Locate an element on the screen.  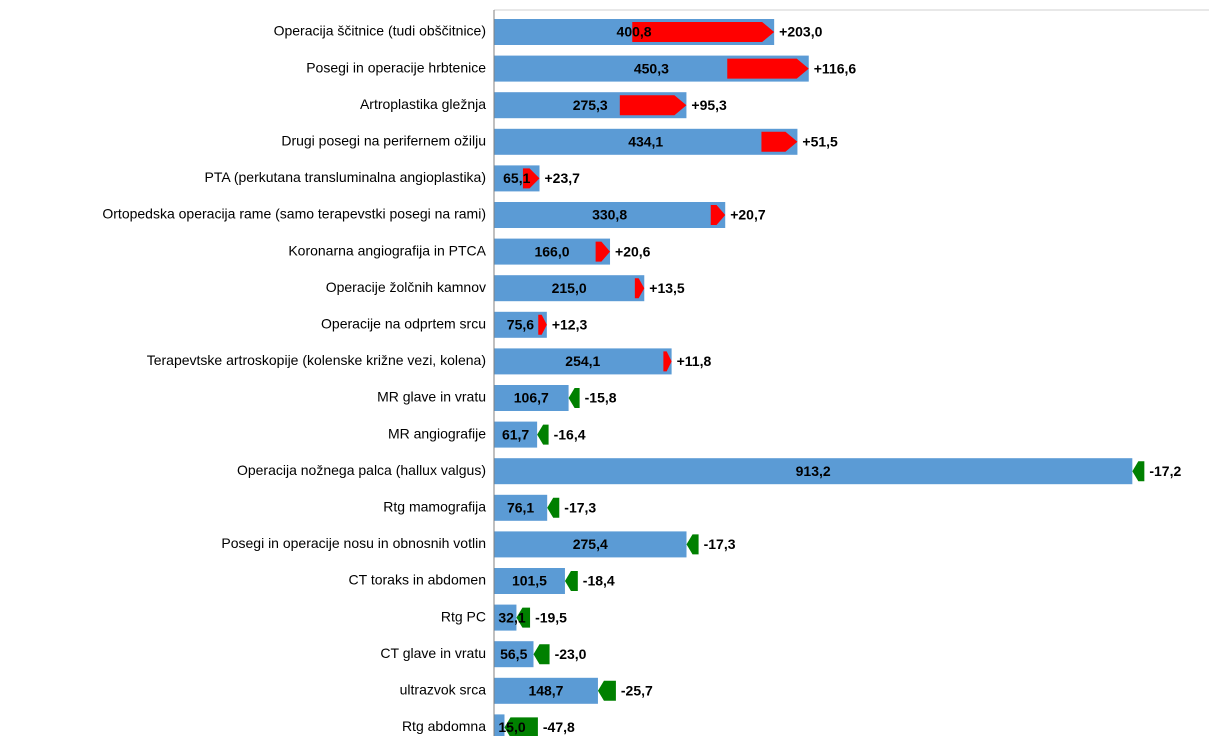
value-label: 330,8 is located at coordinates (609, 215).